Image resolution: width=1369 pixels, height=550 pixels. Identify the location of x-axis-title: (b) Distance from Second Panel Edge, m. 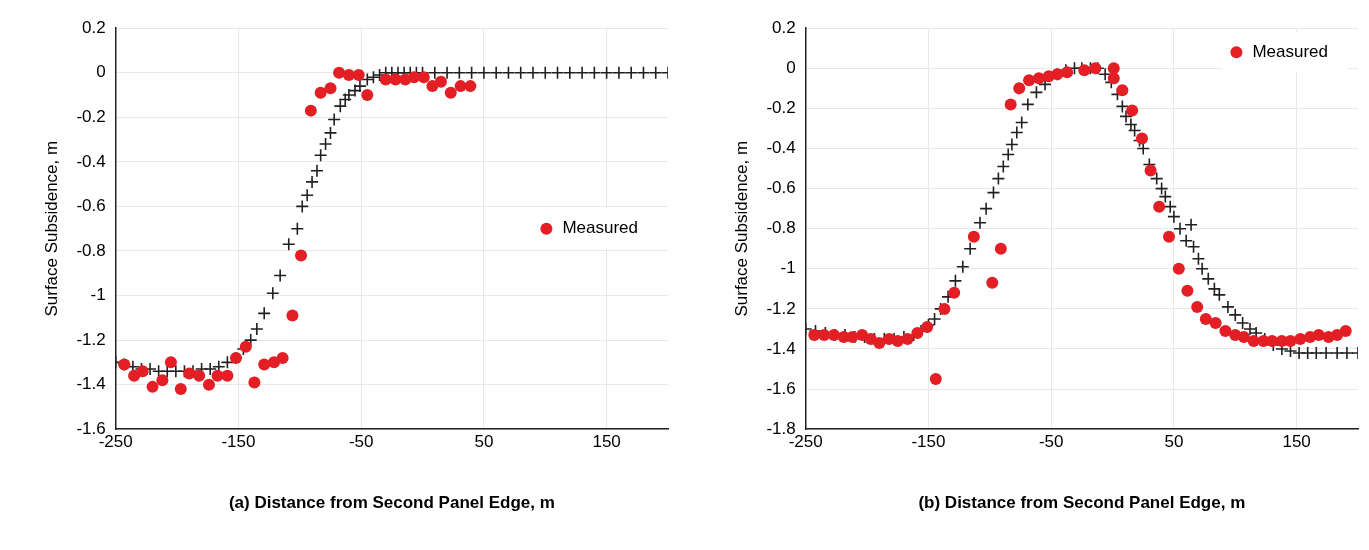
(1082, 503).